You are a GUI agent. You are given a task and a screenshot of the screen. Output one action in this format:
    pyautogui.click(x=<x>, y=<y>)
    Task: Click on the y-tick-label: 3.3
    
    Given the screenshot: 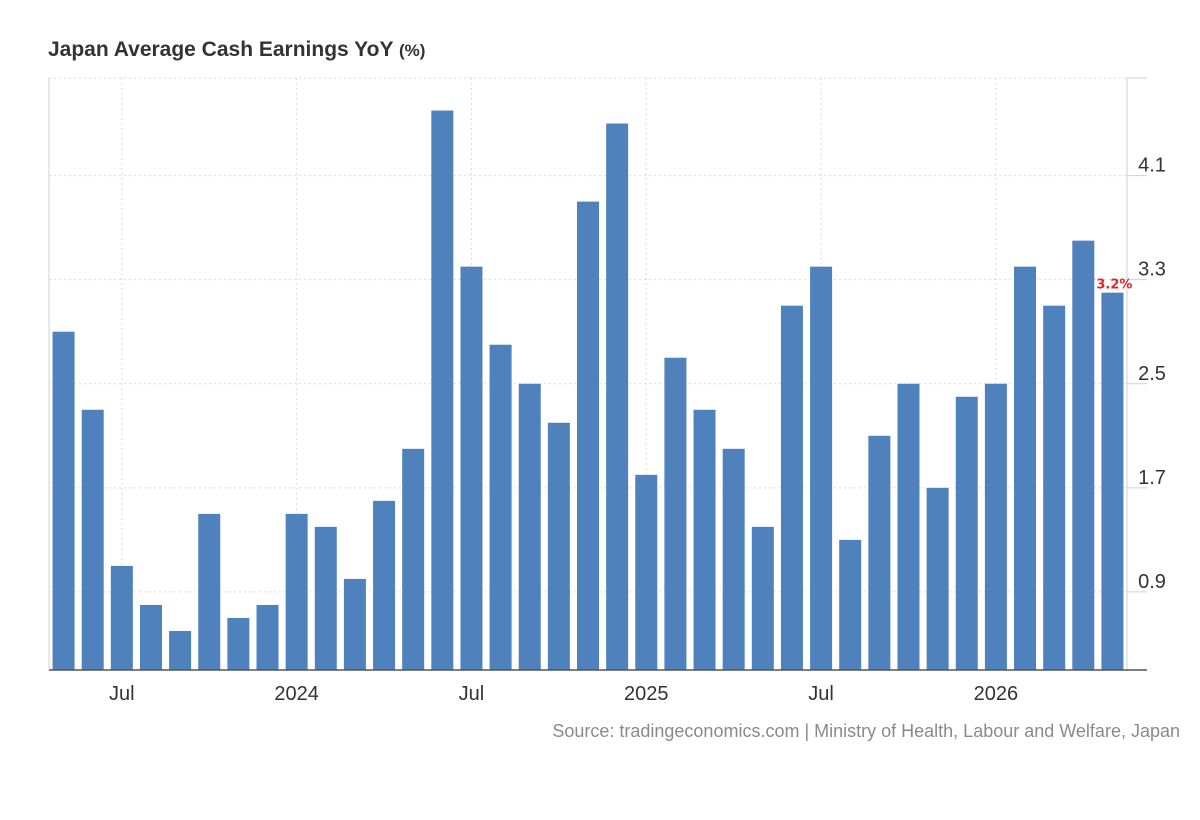 What is the action you would take?
    pyautogui.click(x=1152, y=270)
    